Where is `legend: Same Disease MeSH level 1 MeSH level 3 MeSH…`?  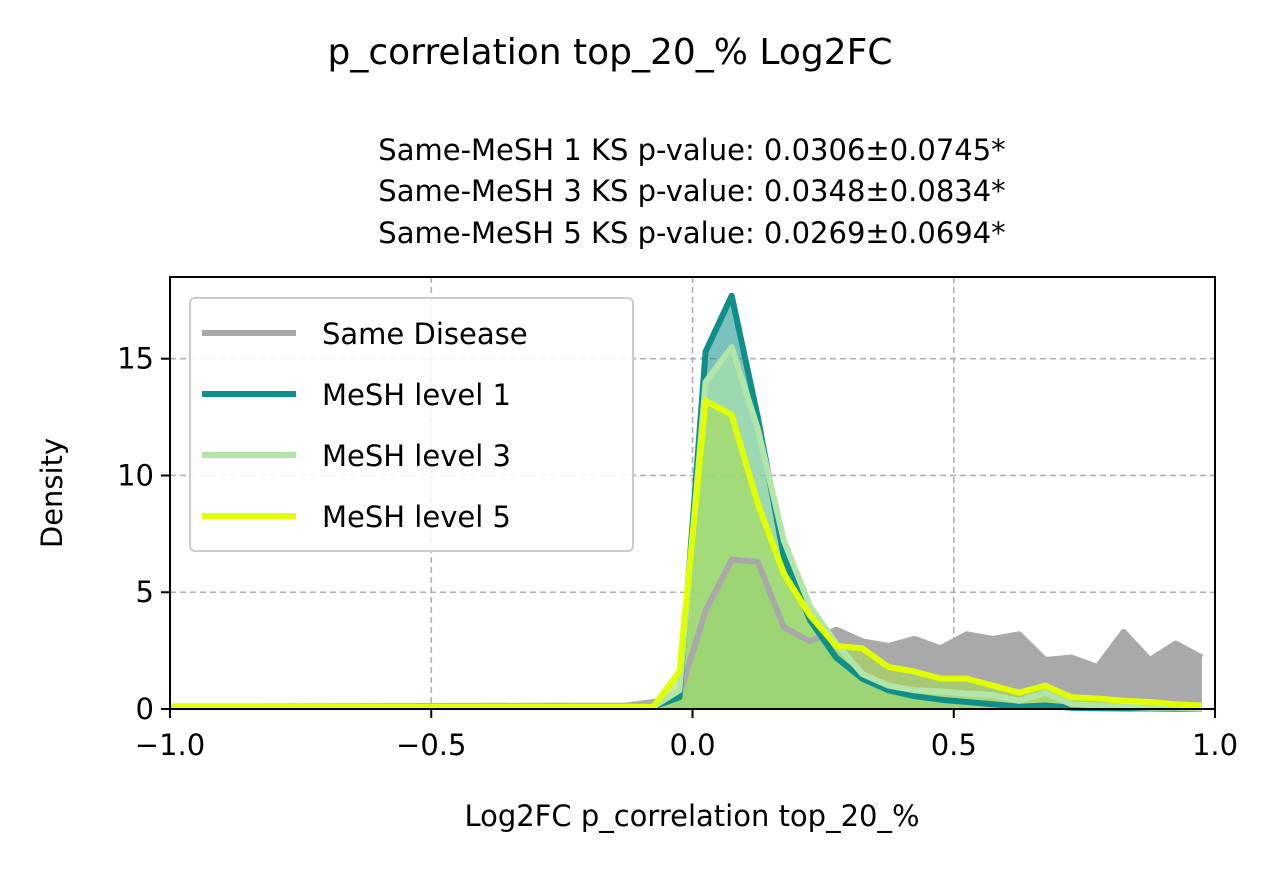
legend: Same Disease MeSH level 1 MeSH level 3 MeSH… is located at coordinates (411, 424).